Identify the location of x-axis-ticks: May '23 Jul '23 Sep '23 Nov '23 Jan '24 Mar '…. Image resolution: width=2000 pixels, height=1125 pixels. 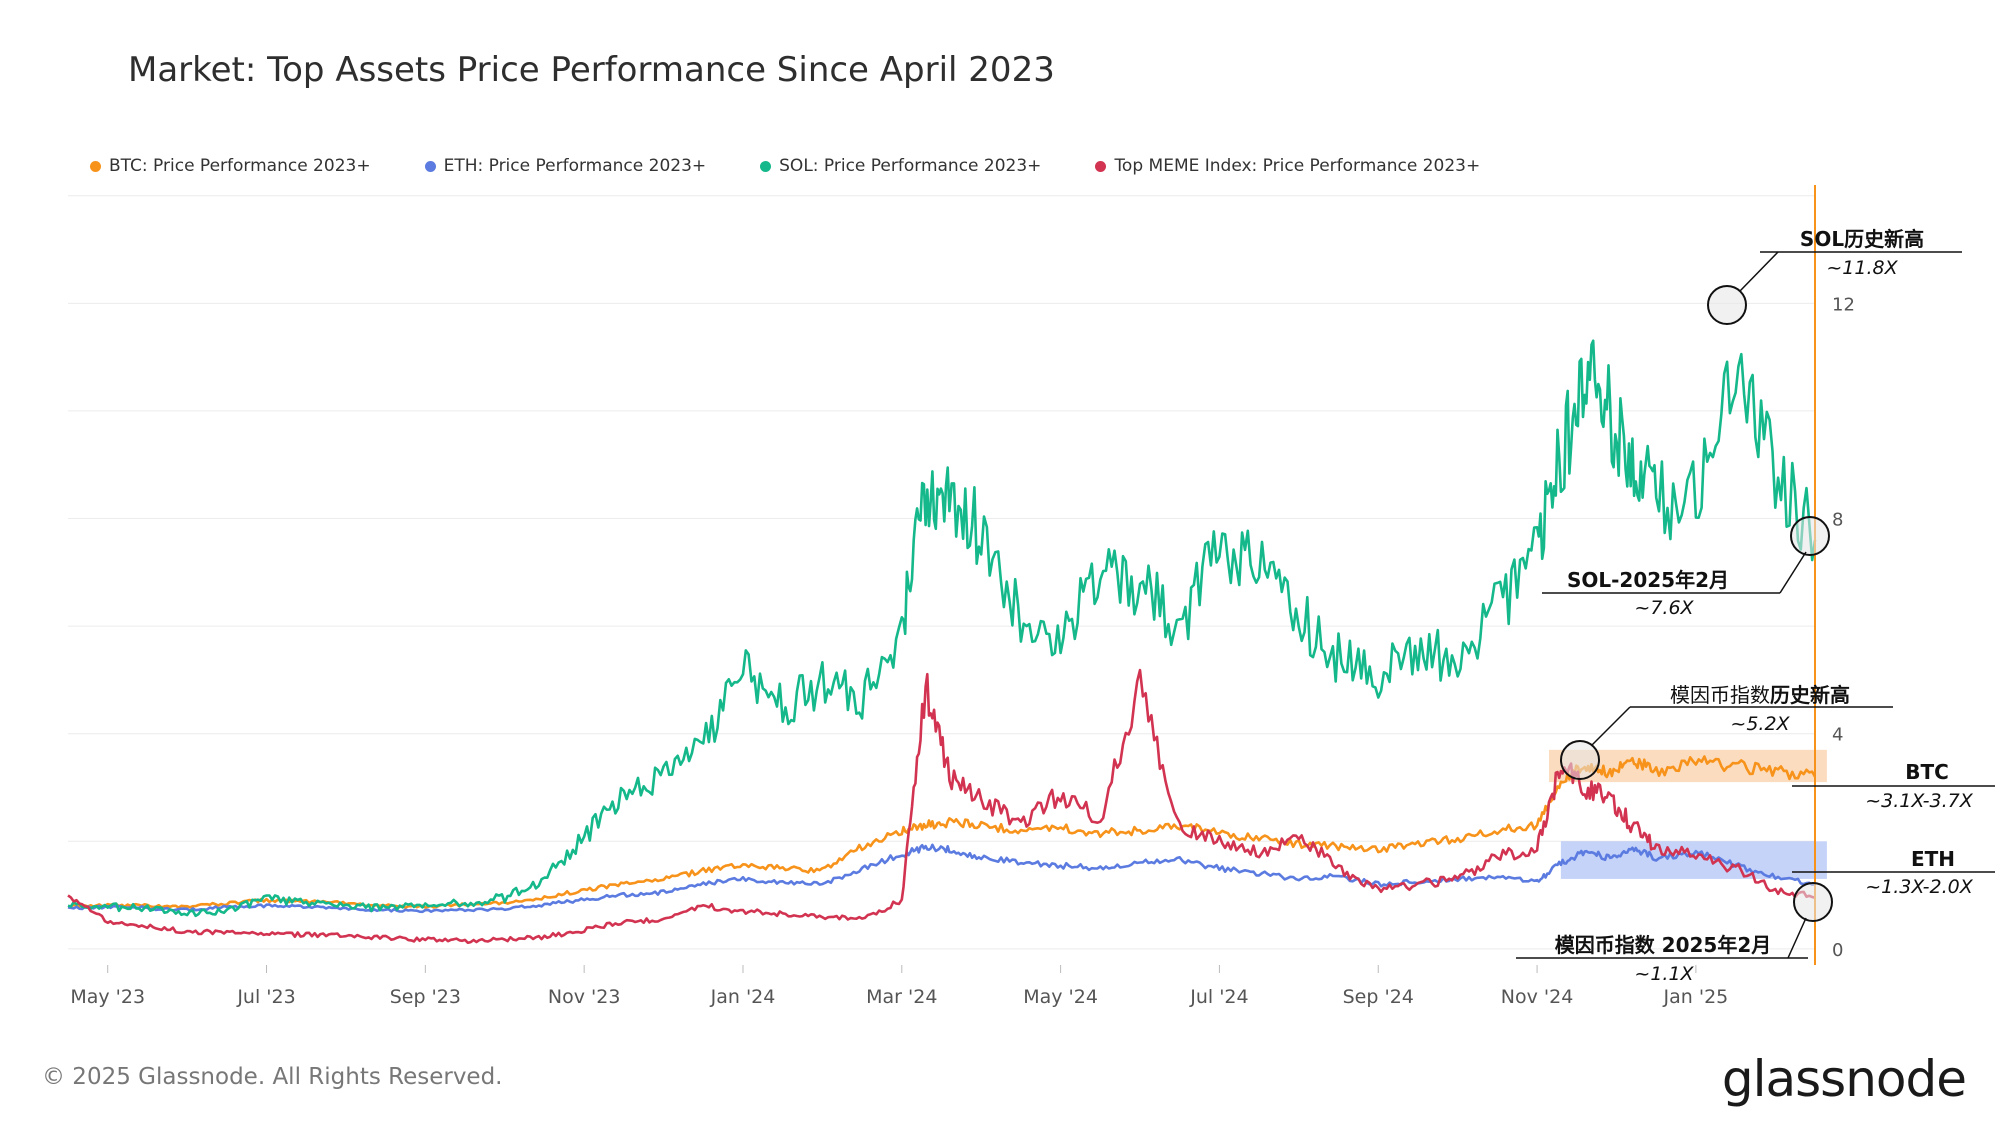
(899, 986).